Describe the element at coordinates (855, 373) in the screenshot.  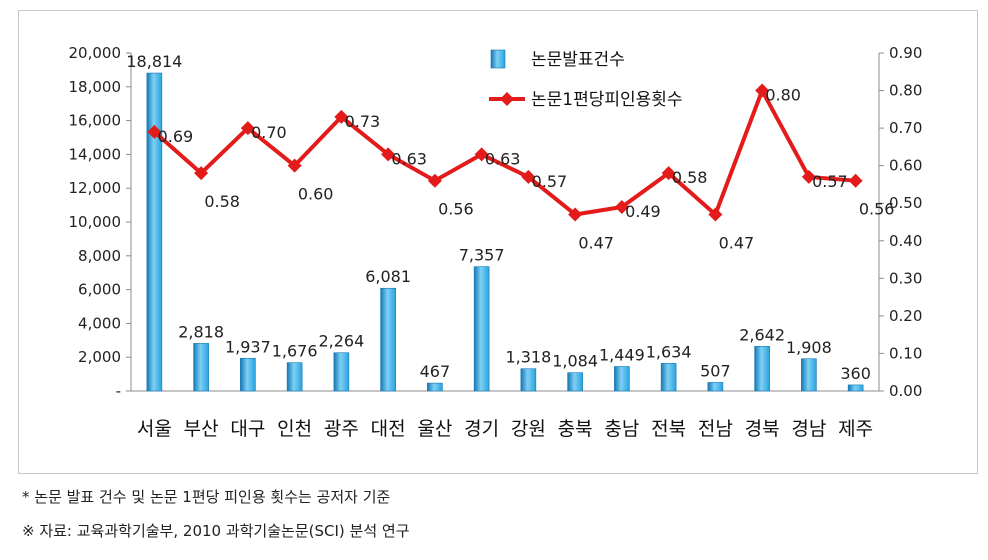
I see `bar-value-label: 360` at that location.